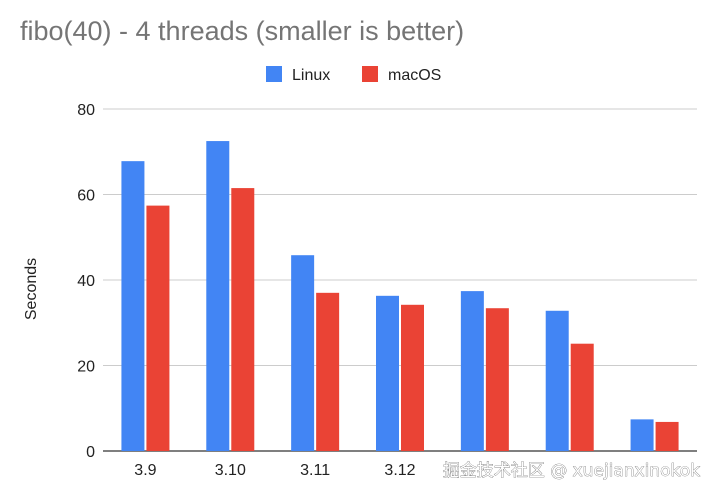 The height and width of the screenshot is (496, 715). What do you see at coordinates (353, 75) in the screenshot?
I see `legend: Linux macOS` at bounding box center [353, 75].